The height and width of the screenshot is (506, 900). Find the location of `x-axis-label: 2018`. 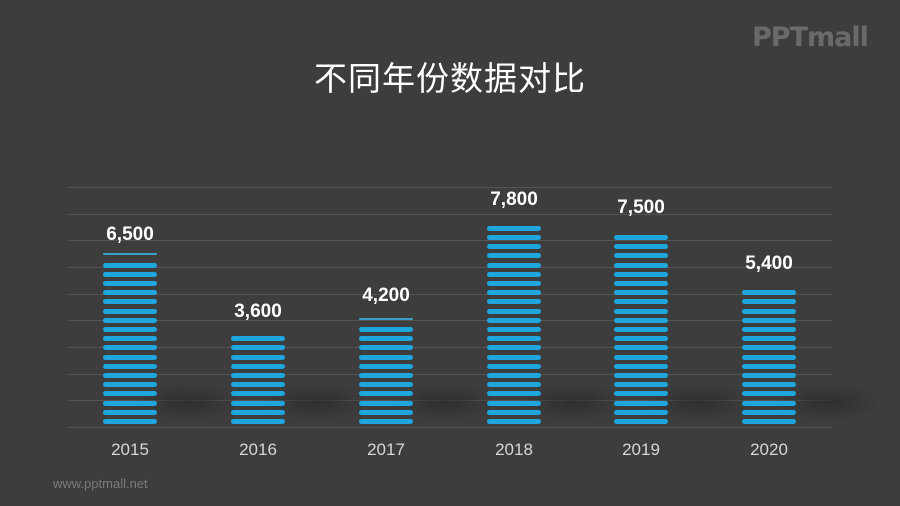

x-axis-label: 2018 is located at coordinates (514, 449).